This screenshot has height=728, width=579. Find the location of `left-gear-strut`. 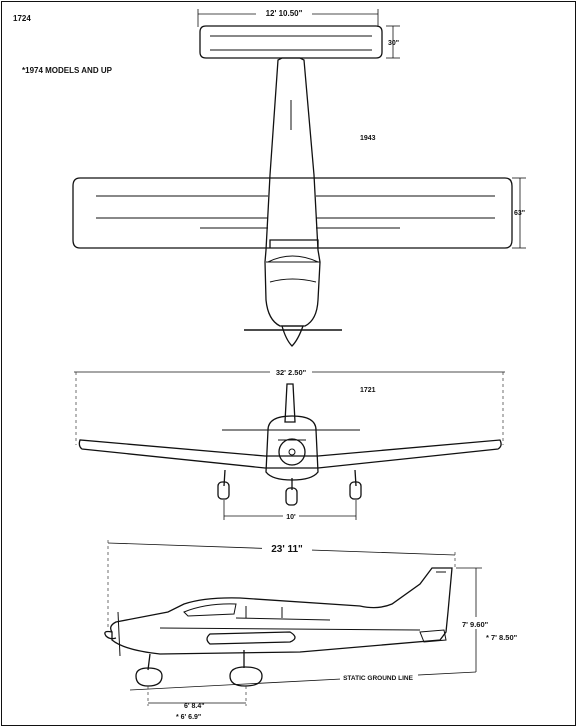

left-gear-strut is located at coordinates (224, 478).